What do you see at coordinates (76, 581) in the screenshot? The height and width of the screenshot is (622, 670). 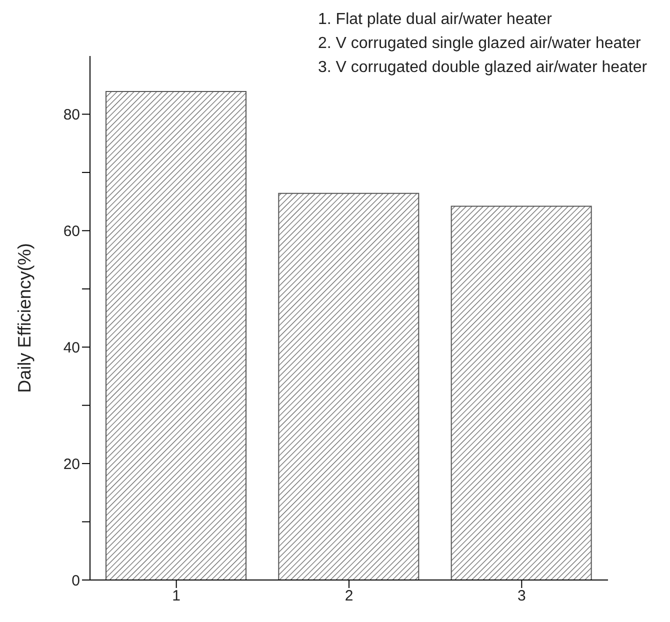 I see `y-tick-label: 0` at bounding box center [76, 581].